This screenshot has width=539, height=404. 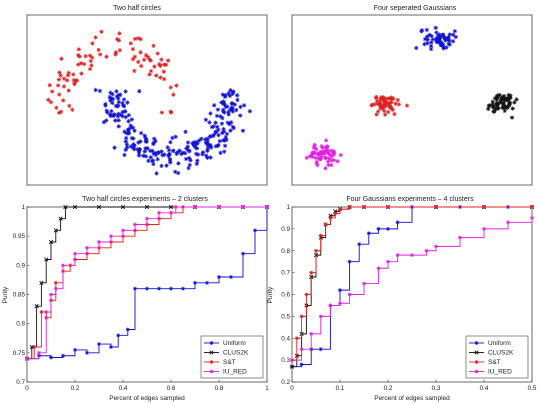 What do you see at coordinates (285, 273) in the screenshot?
I see `y-tick-label: 0.7` at bounding box center [285, 273].